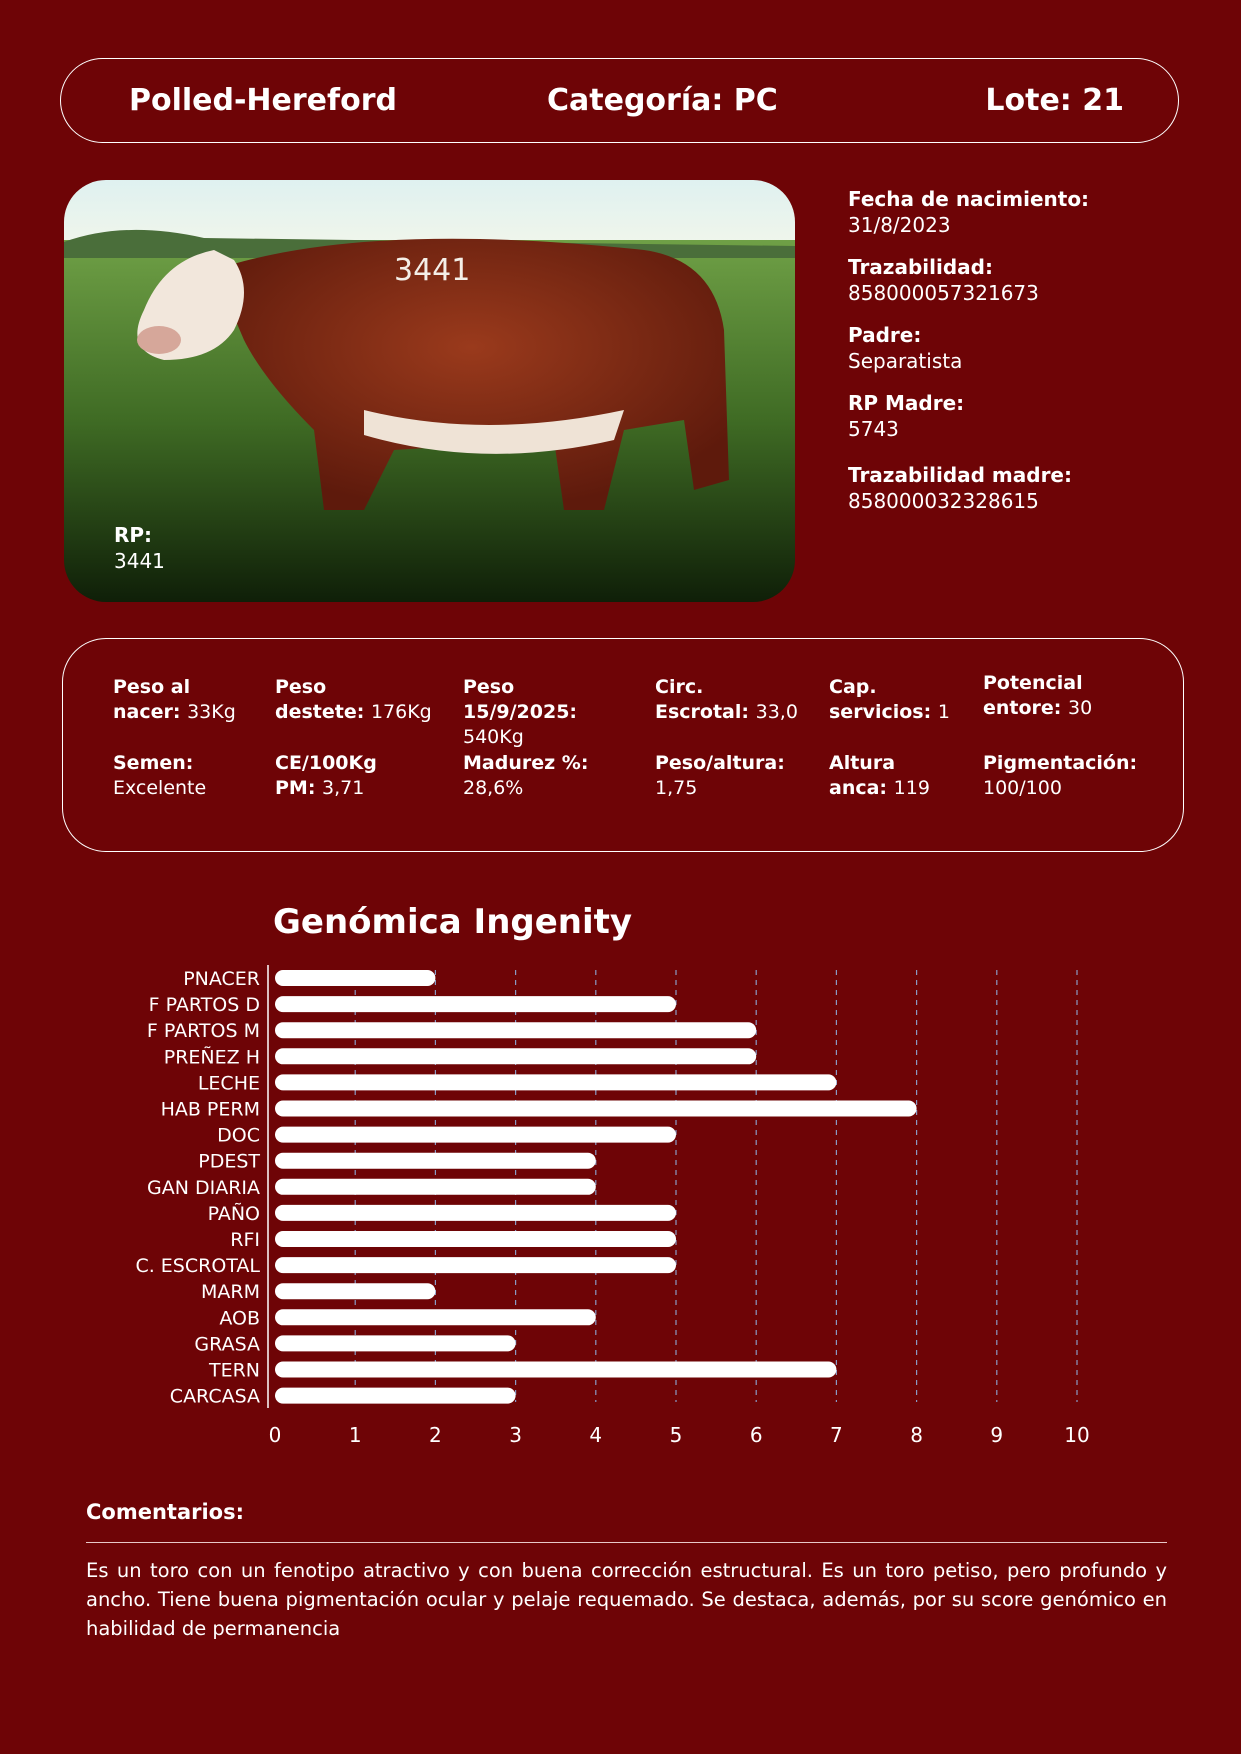  What do you see at coordinates (160, 788) in the screenshot?
I see `stat-value: Excelente` at bounding box center [160, 788].